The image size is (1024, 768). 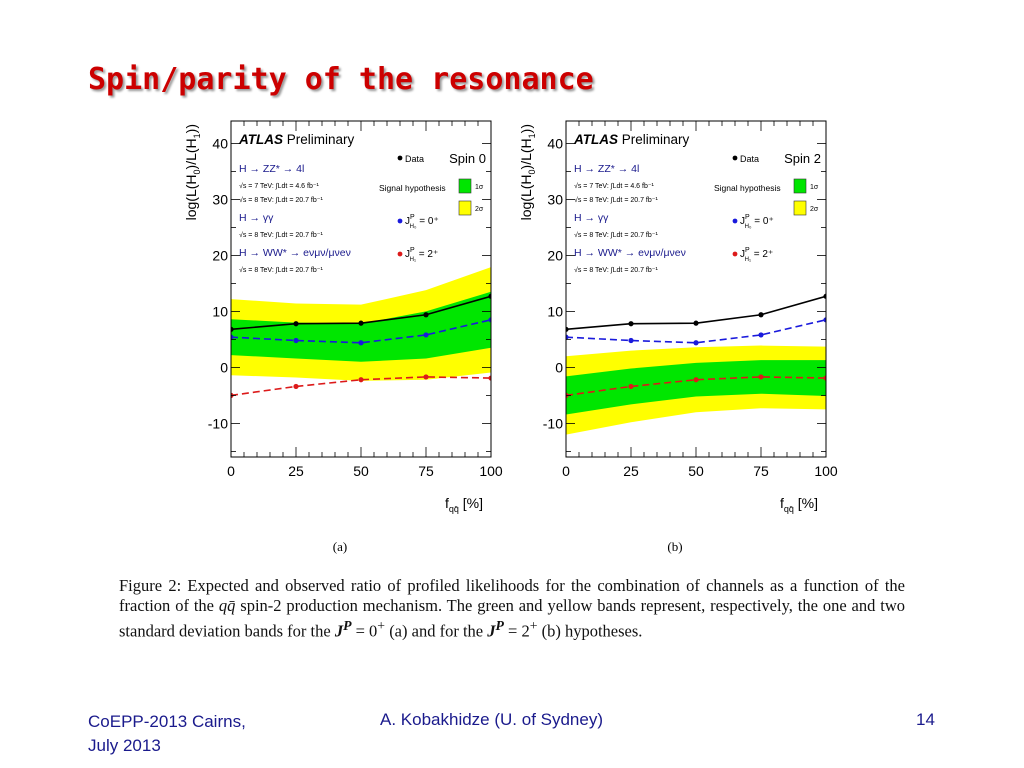 I want to click on legend-spin2-marker, so click(x=400, y=254).